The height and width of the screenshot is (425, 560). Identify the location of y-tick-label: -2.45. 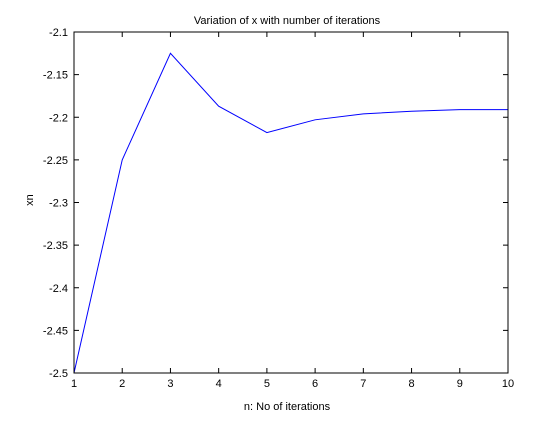
(55, 331).